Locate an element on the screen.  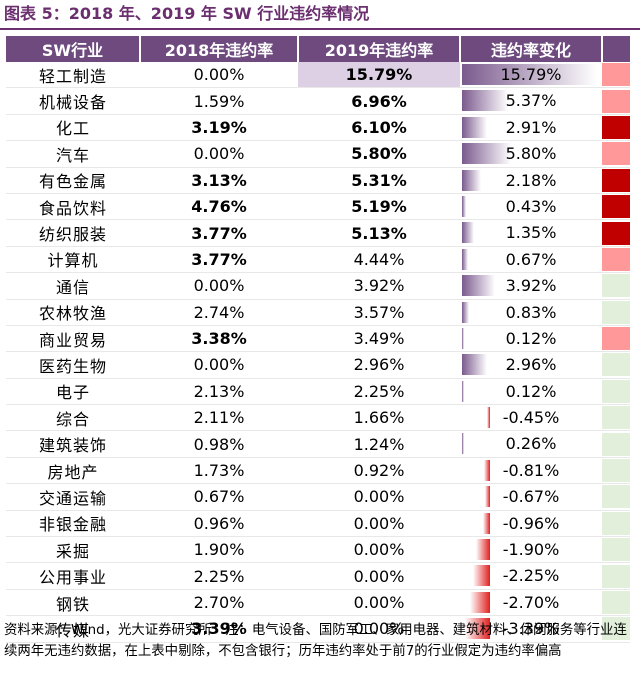
industry-cell: 电子 is located at coordinates (72, 393).